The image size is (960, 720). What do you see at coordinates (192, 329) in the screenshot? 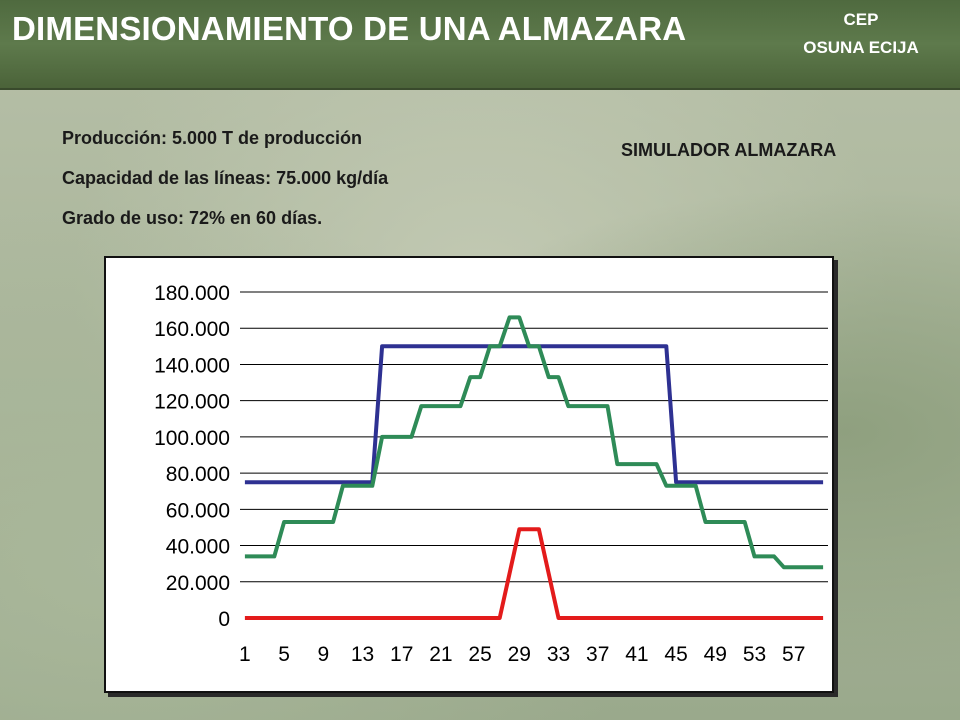
I see `y-tick-label: 160.000` at bounding box center [192, 329].